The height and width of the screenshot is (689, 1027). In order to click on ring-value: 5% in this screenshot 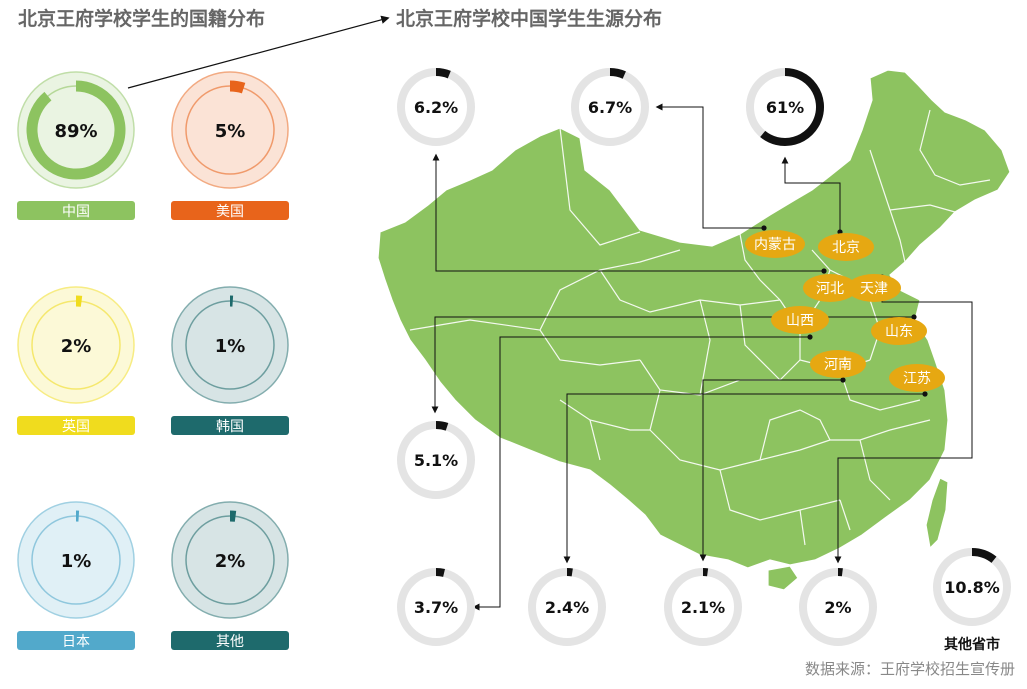, I will do `click(230, 131)`.